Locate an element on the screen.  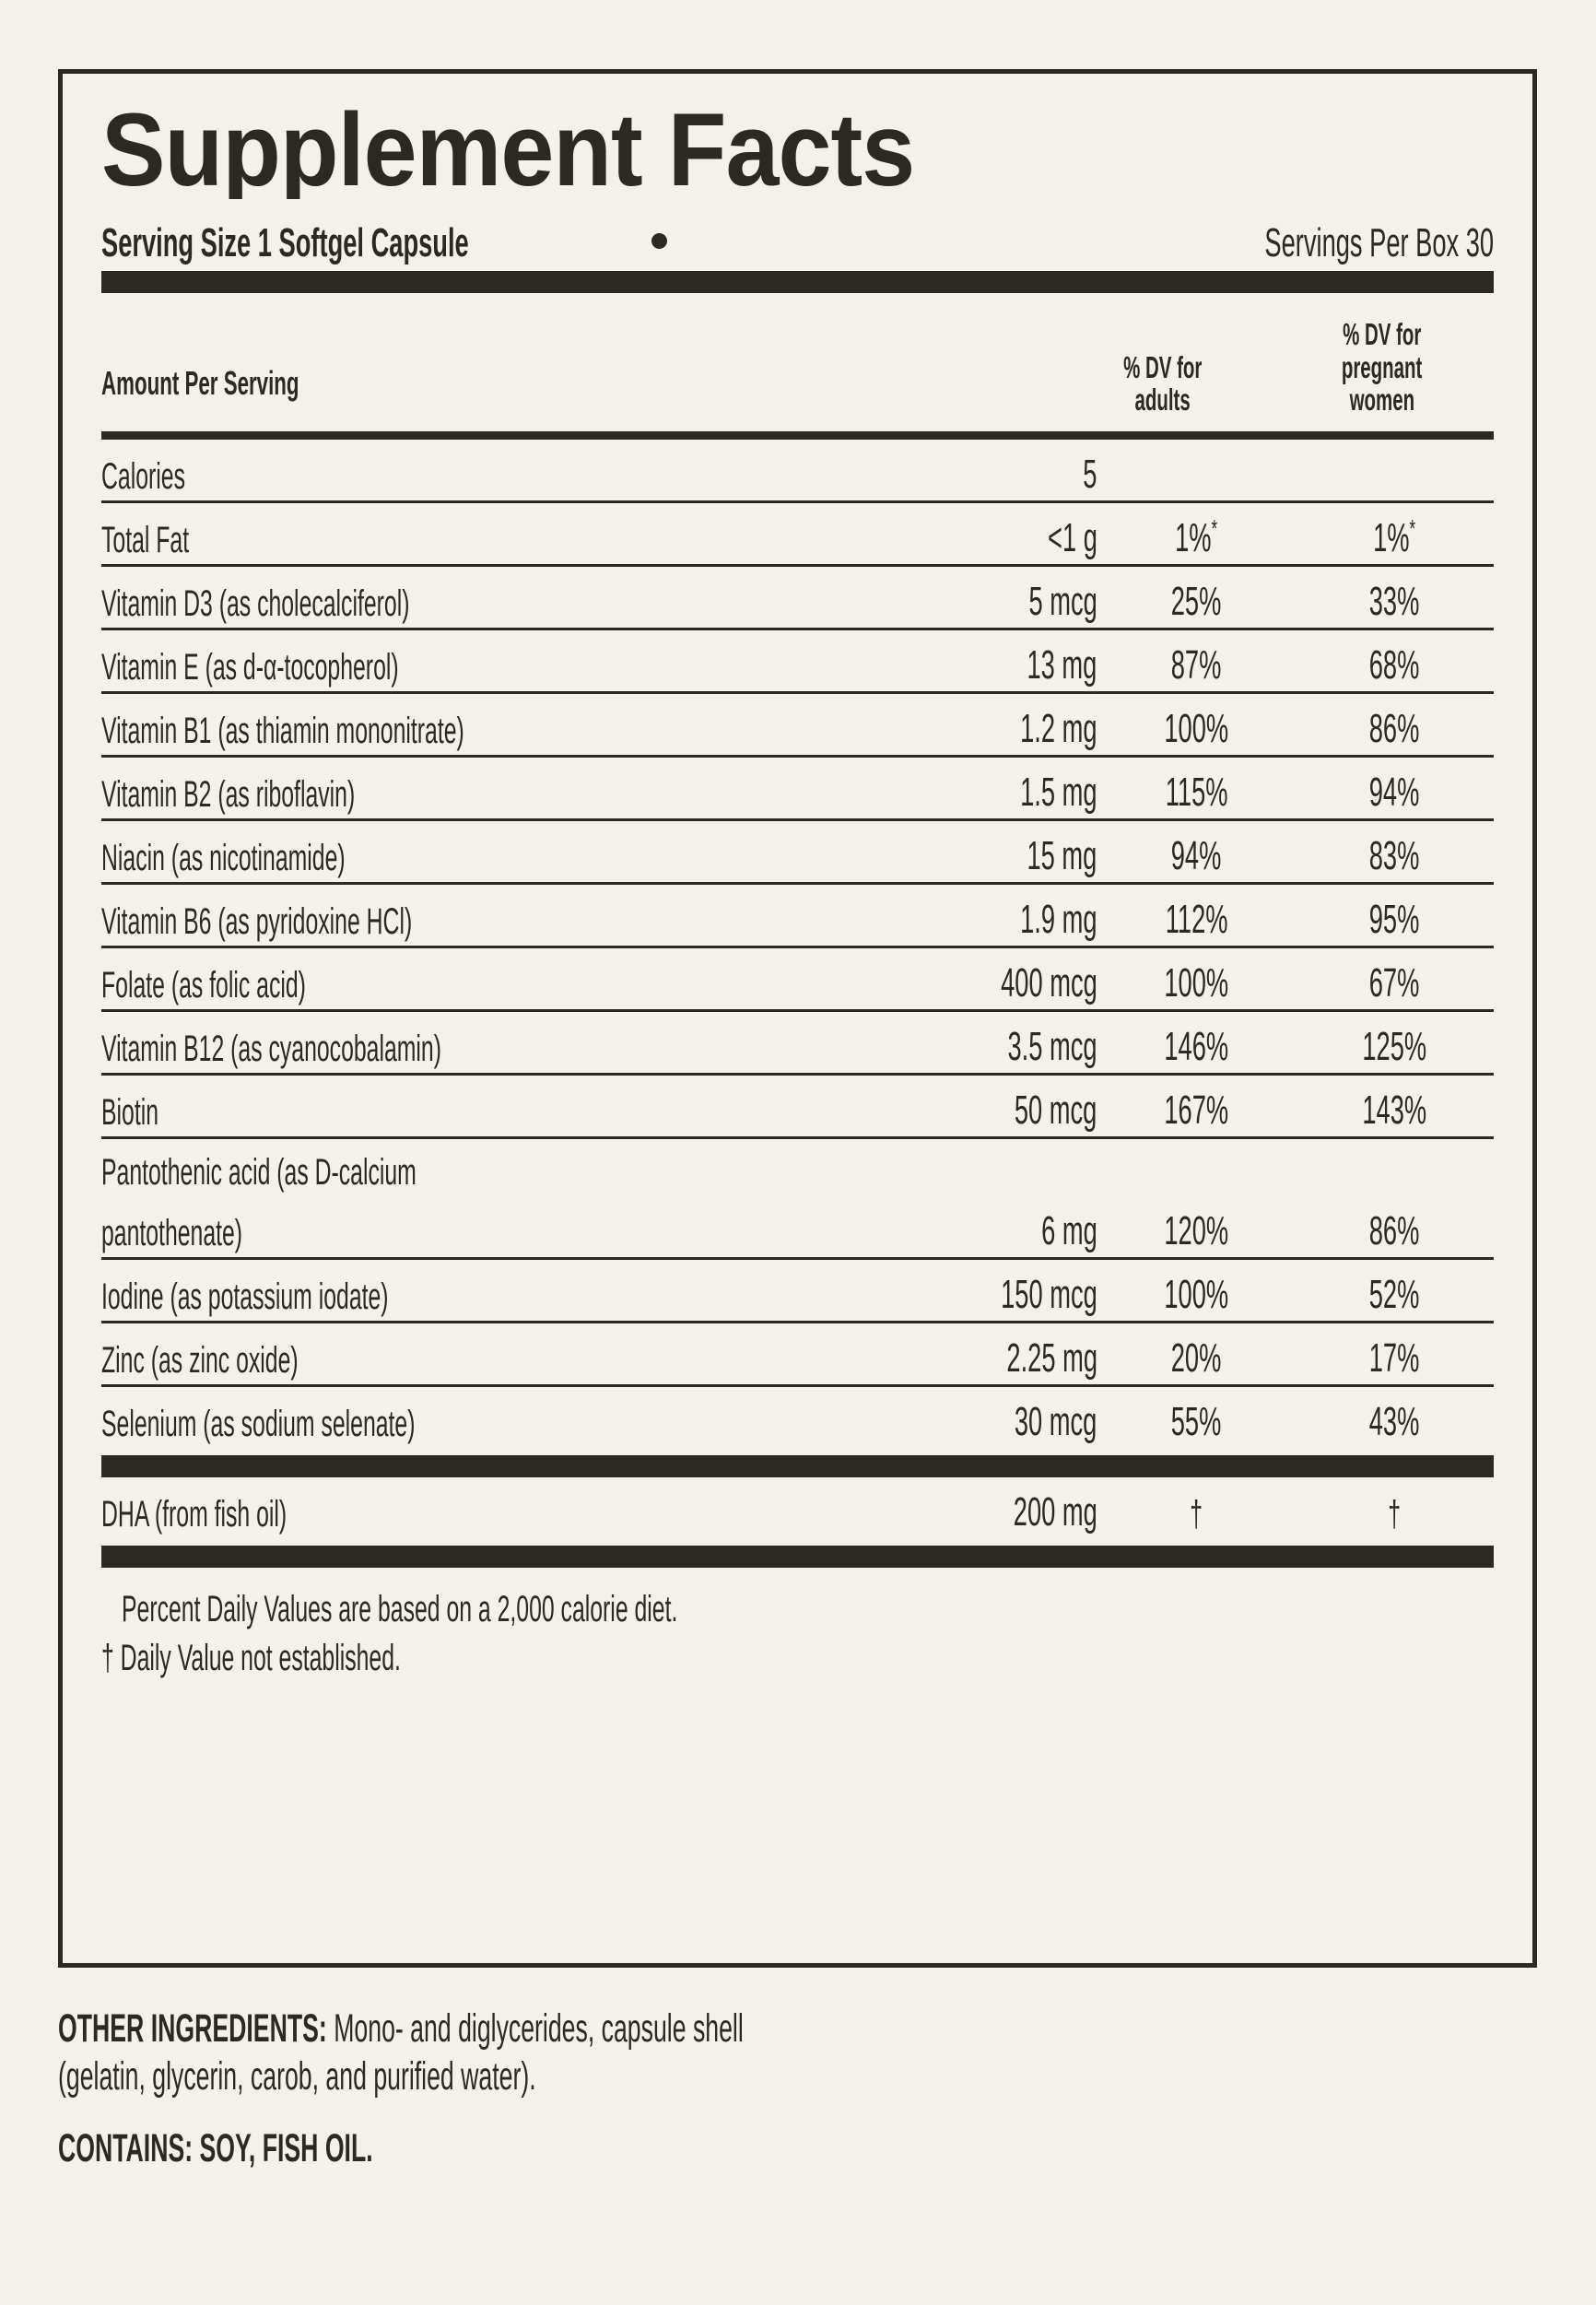
table-row: DHA (from fish oil) 200 mg † † is located at coordinates (797, 1507).